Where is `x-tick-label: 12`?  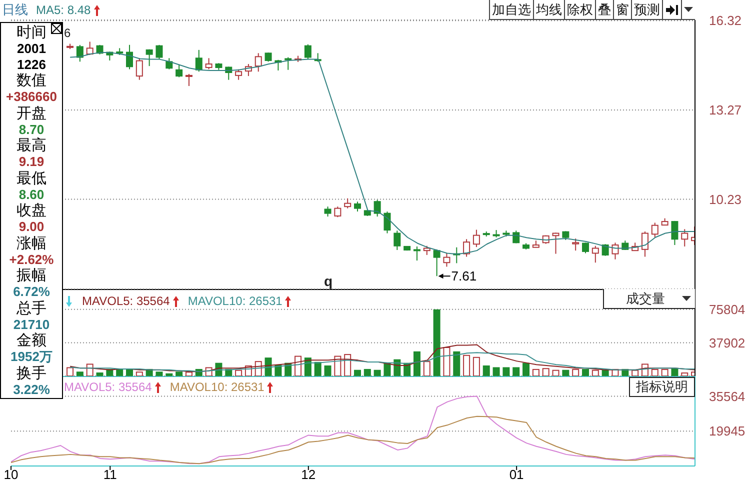
x-tick-label: 12 is located at coordinates (308, 474).